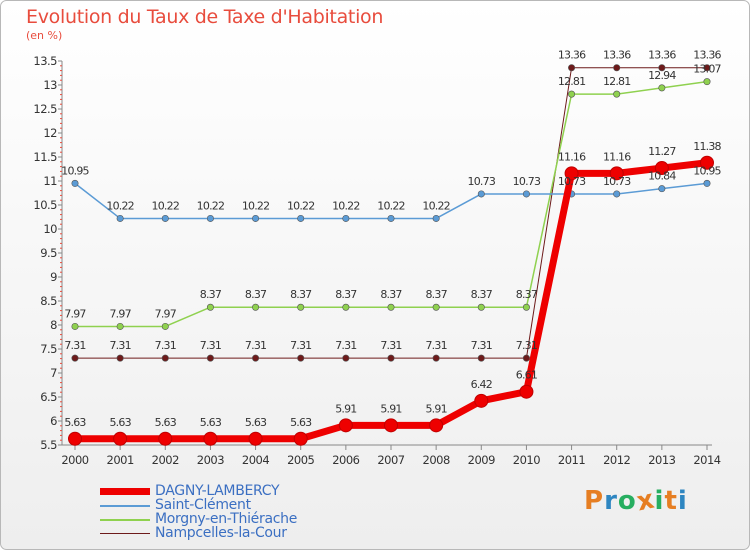  I want to click on legend-label-saint-clement: Saint-Clément, so click(203, 505).